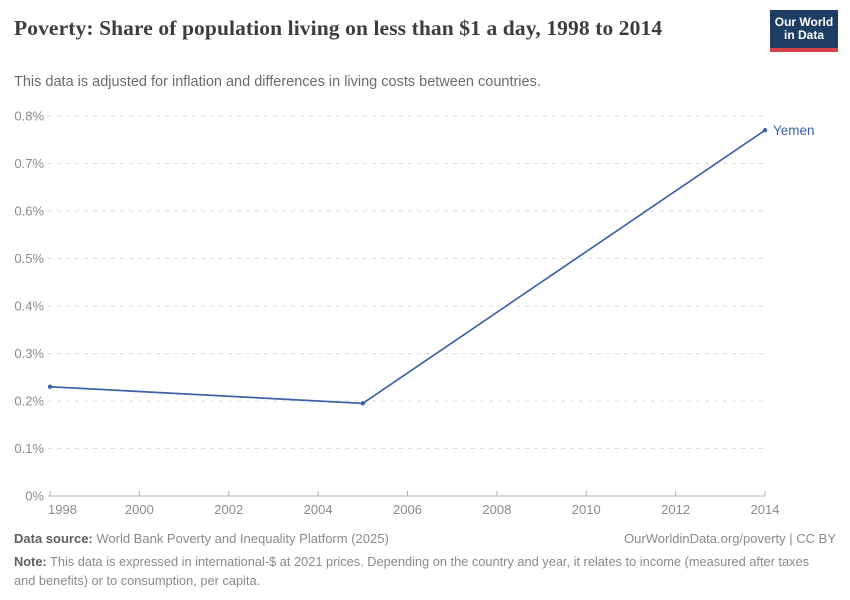 The height and width of the screenshot is (600, 850). What do you see at coordinates (765, 509) in the screenshot?
I see `x-tick-label: 2014` at bounding box center [765, 509].